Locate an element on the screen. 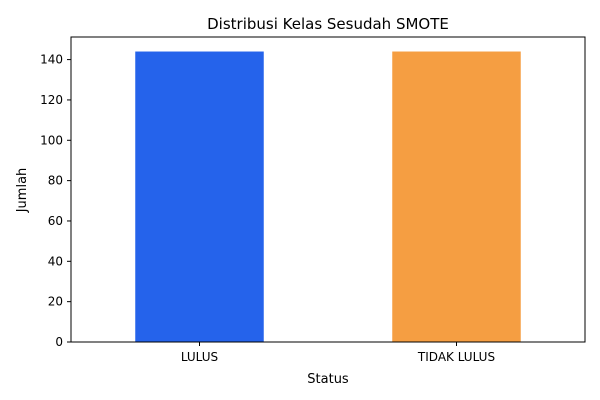 The image size is (600, 400). chart-title: Distribusi Kelas Sesudah SMOTE is located at coordinates (328, 24).